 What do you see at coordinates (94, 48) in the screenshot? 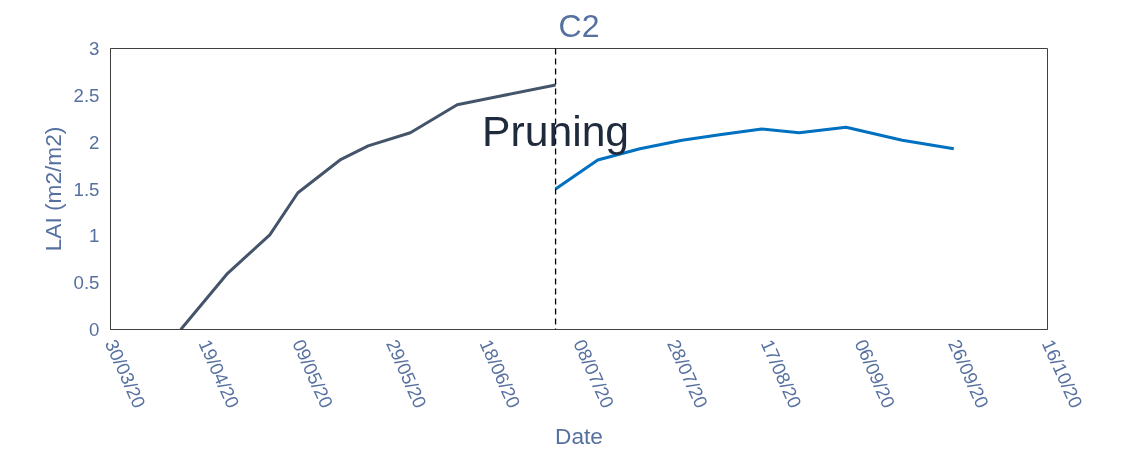
I see `y-tick-label: 3` at bounding box center [94, 48].